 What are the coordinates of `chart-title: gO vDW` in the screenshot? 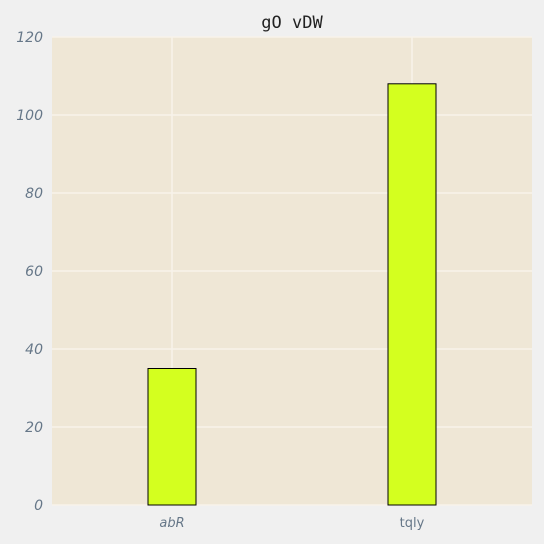 It's located at (292, 23).